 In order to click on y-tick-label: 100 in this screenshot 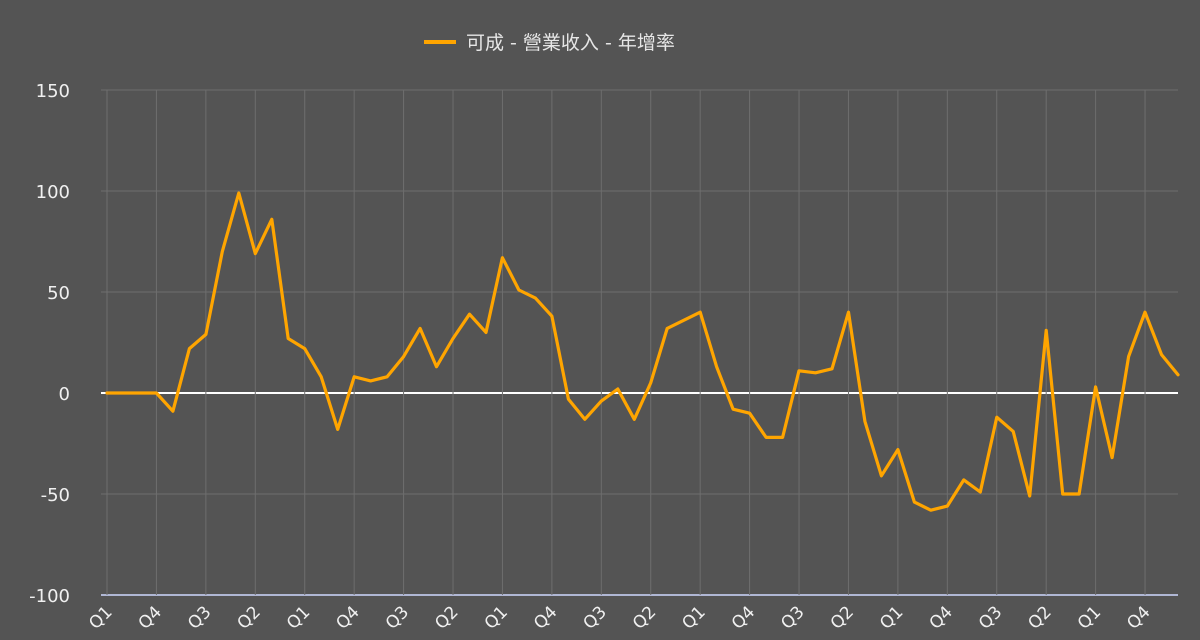, I will do `click(53, 192)`.